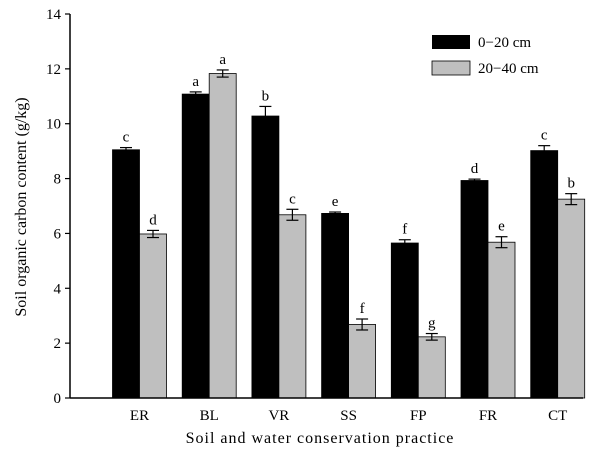  Describe the element at coordinates (58, 234) in the screenshot. I see `y-tick-label: 6` at that location.